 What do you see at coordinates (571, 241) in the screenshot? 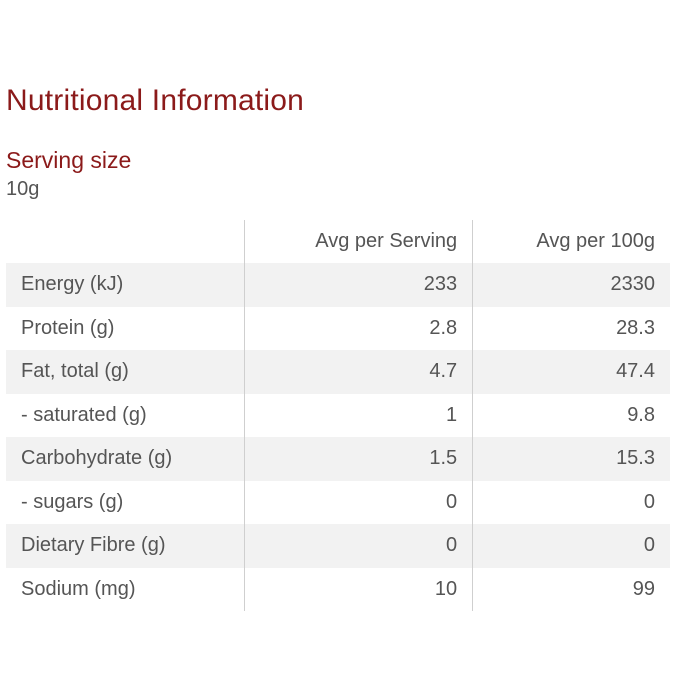
I see `per-100g-column-header: Avg per 100g` at bounding box center [571, 241].